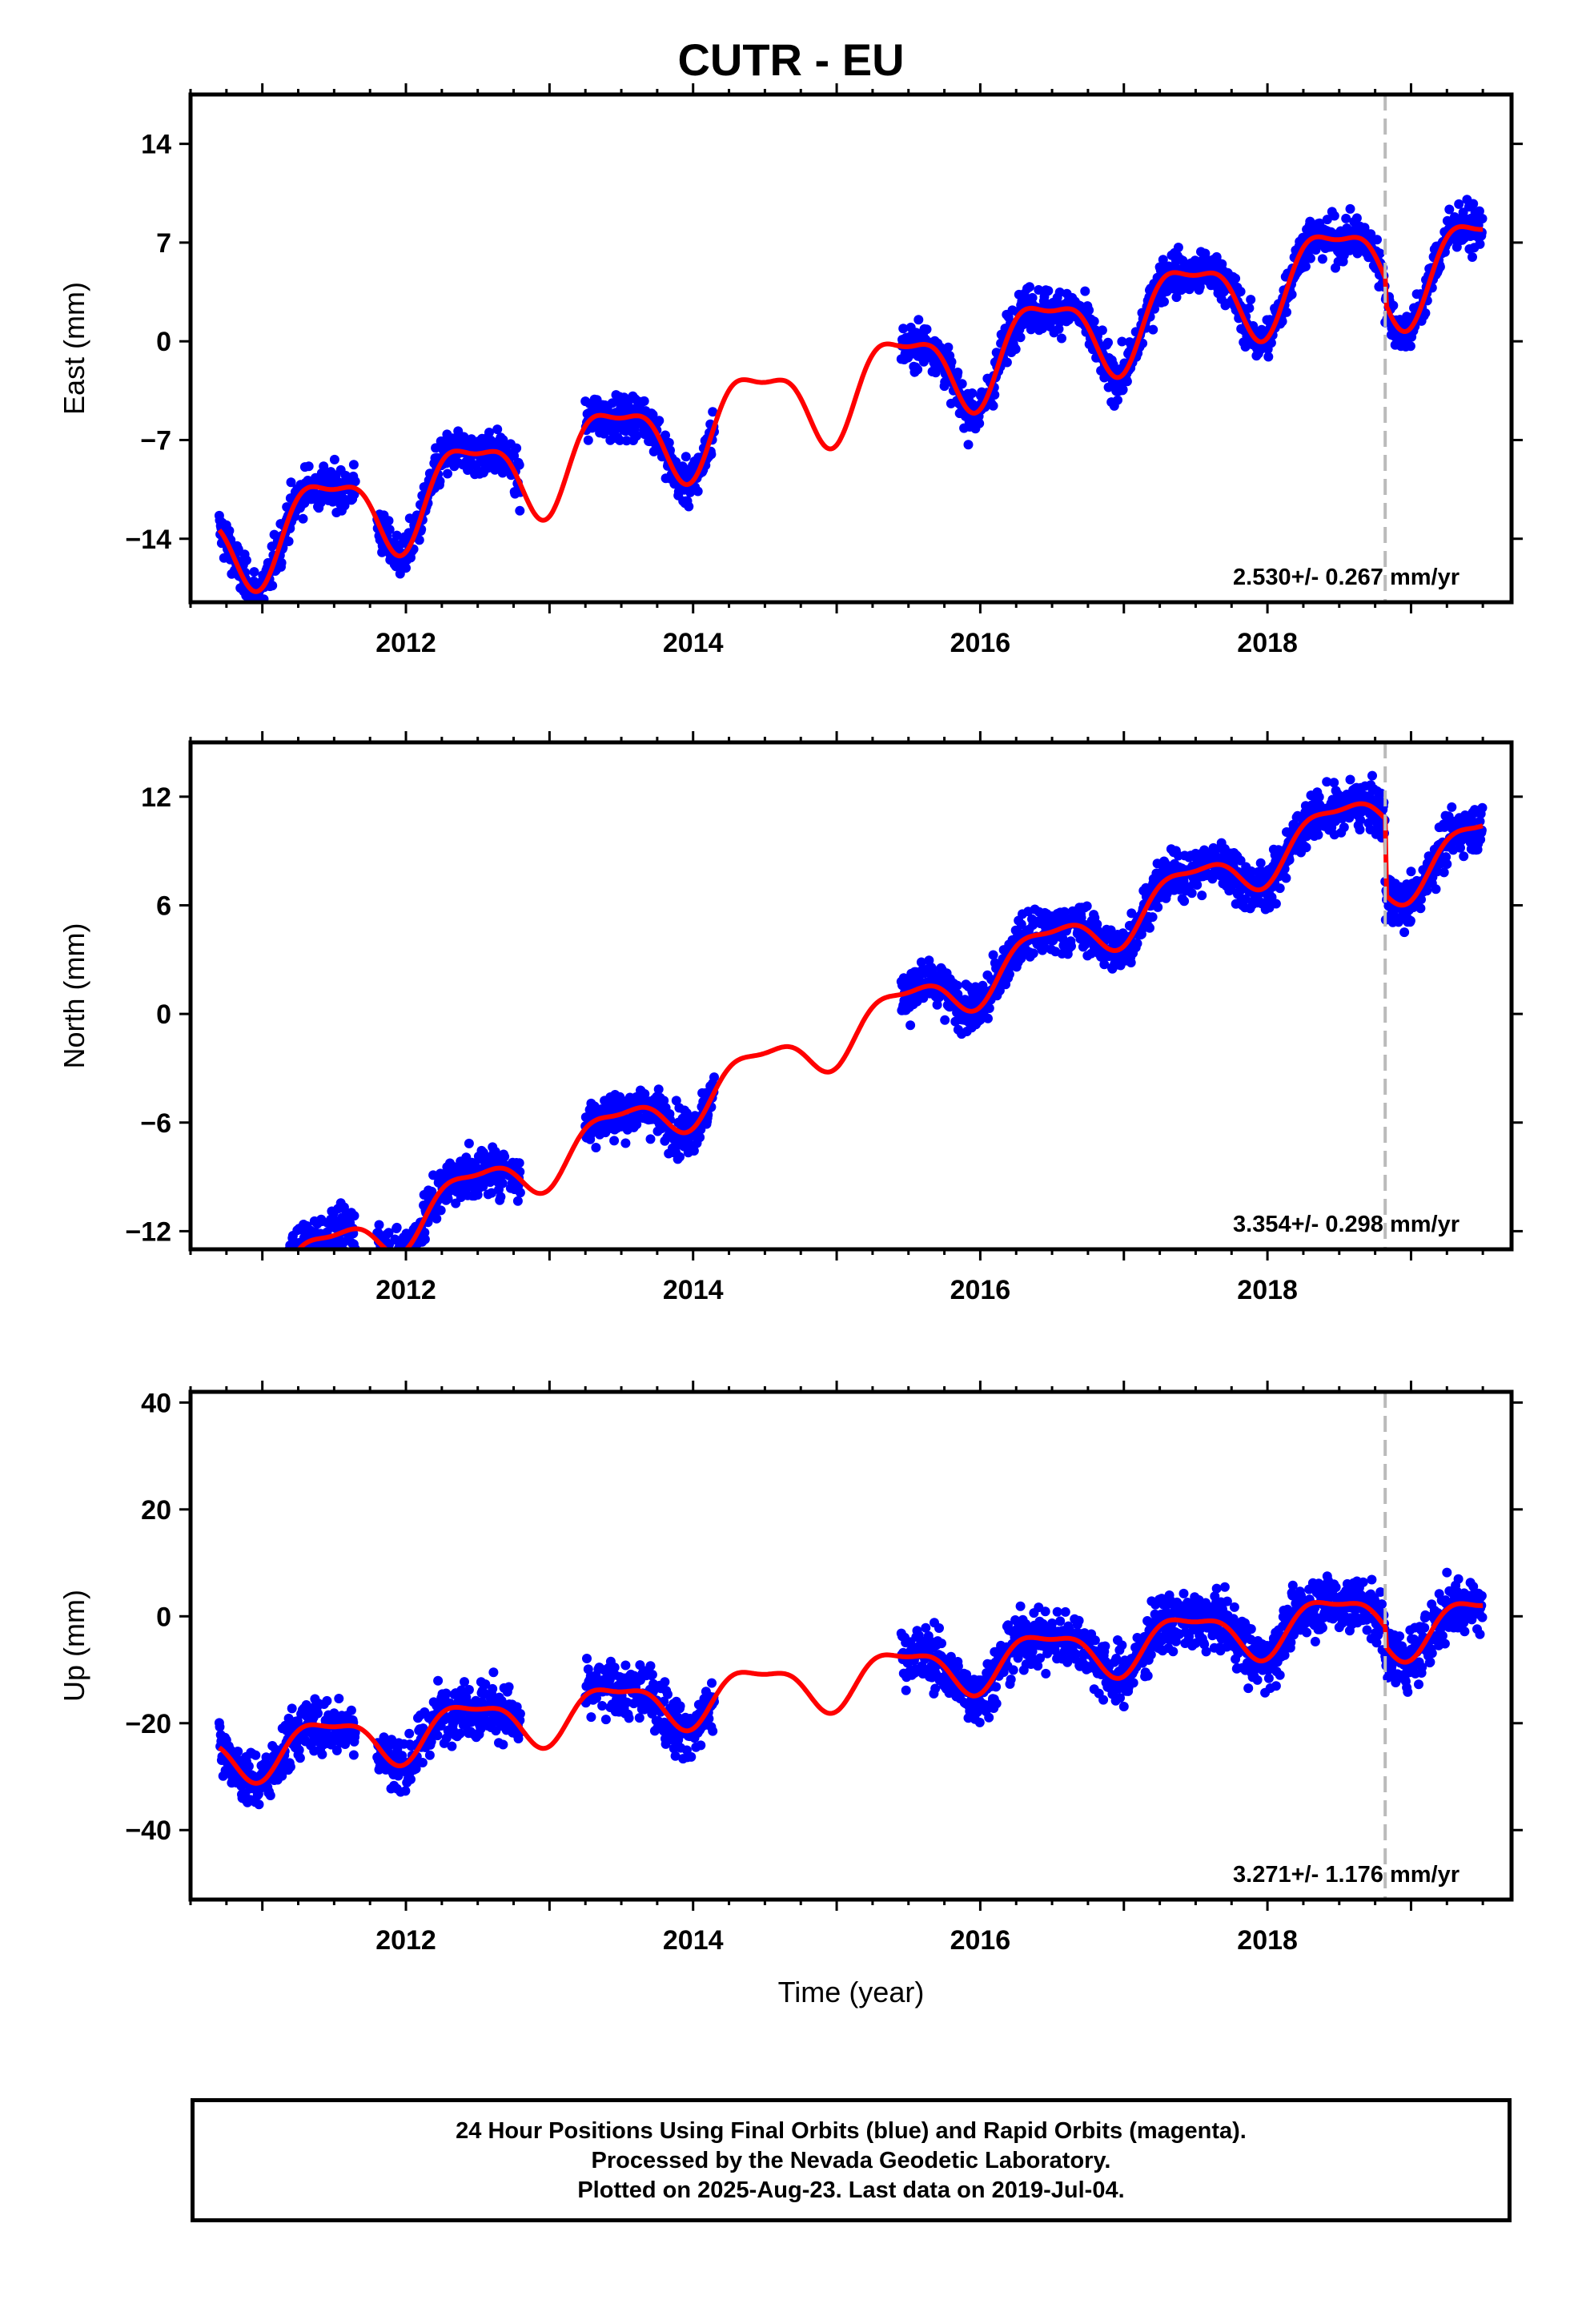 The width and height of the screenshot is (1582, 2324). Describe the element at coordinates (405, 1290) in the screenshot. I see `x-tick-label: 2012` at that location.